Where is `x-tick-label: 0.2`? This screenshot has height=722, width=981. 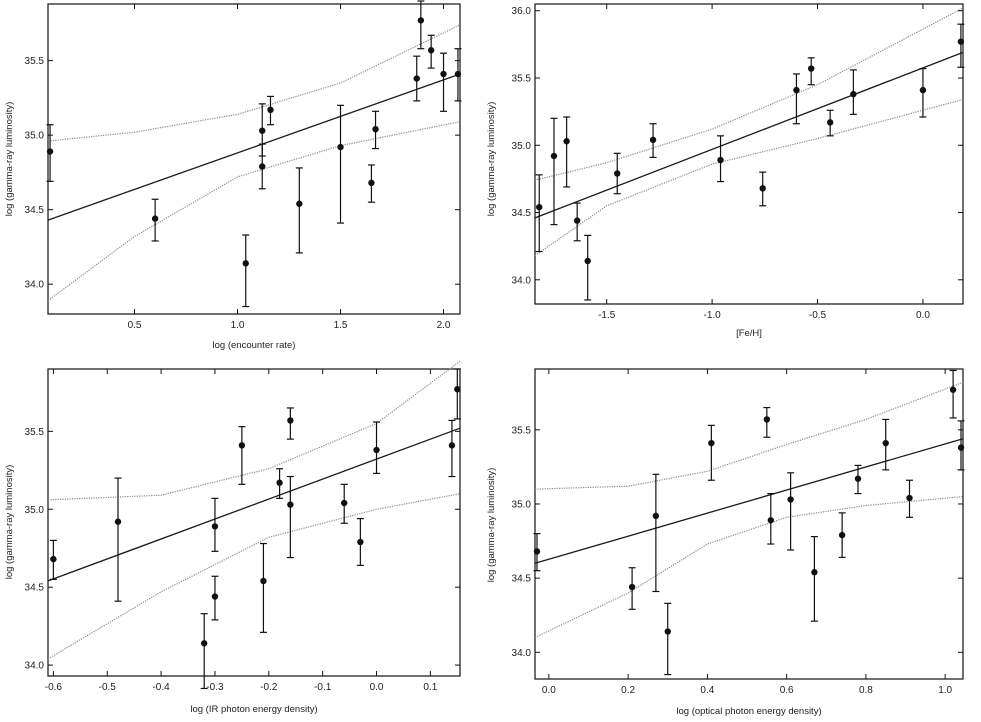
x-tick-label: 0.2 is located at coordinates (628, 690).